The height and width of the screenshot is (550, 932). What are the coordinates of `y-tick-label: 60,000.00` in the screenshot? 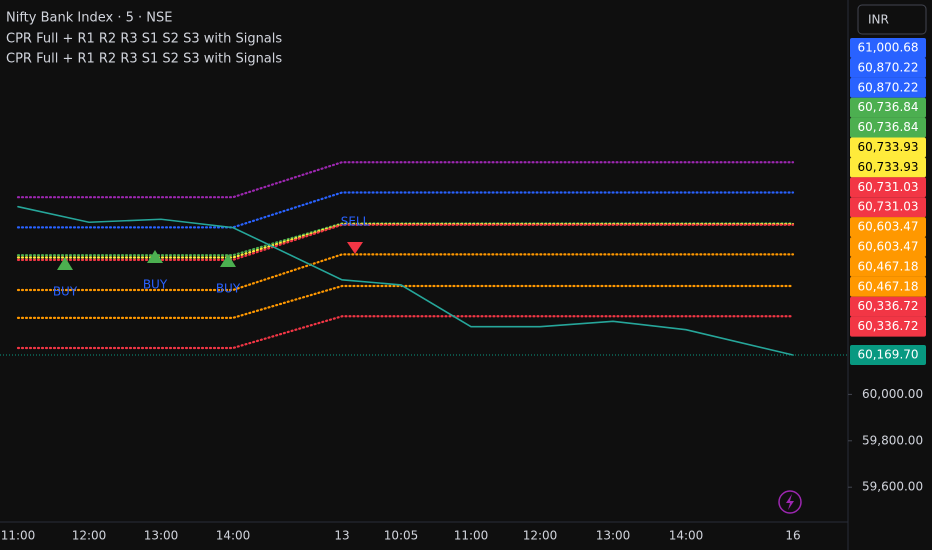 It's located at (892, 394).